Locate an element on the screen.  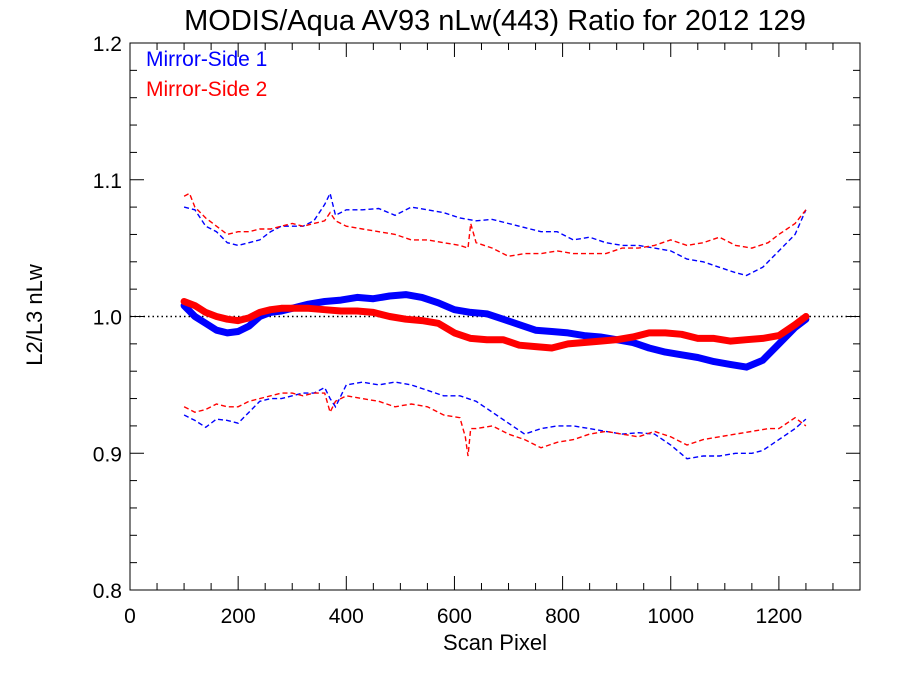
x-axis-label: Scan Pixel is located at coordinates (495, 642).